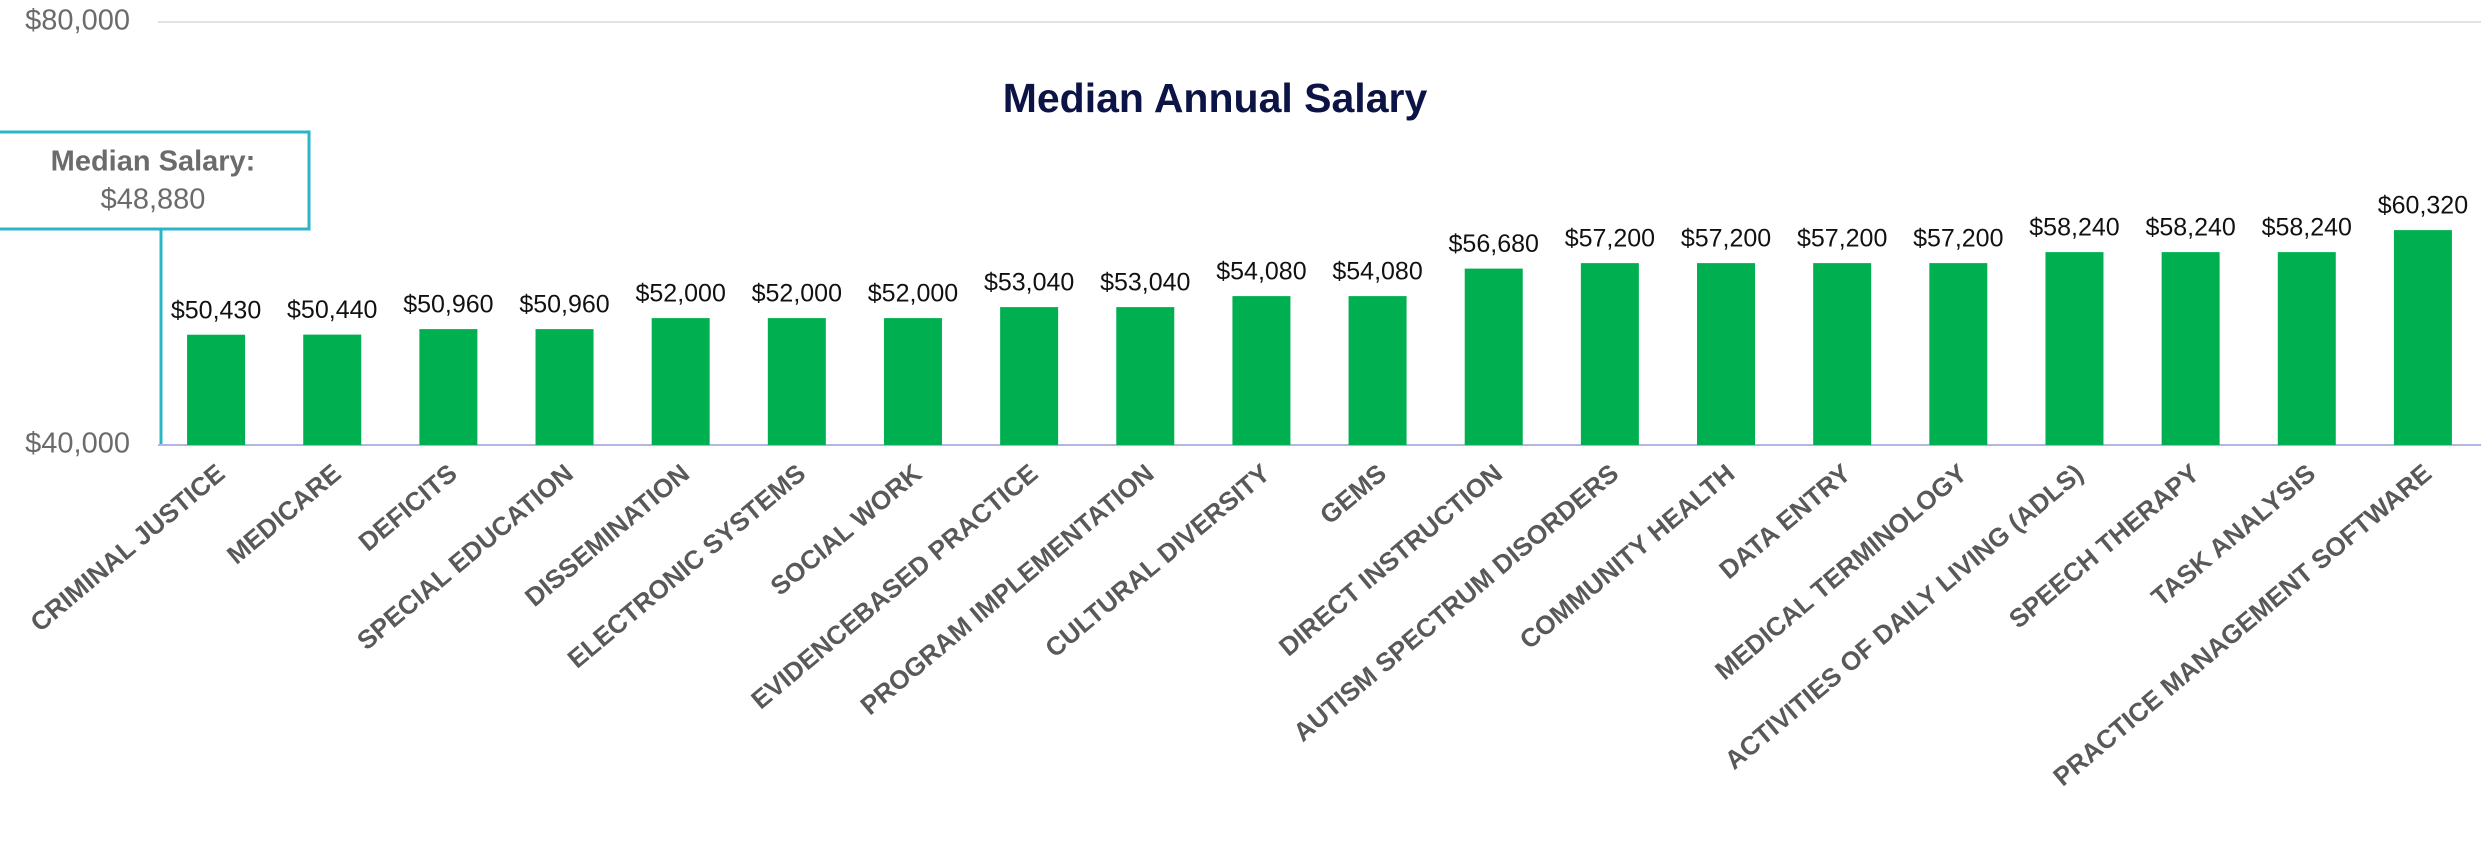 This screenshot has width=2481, height=868. I want to click on x-tick-label: ELECTRONIC SYSTEMS, so click(686, 566).